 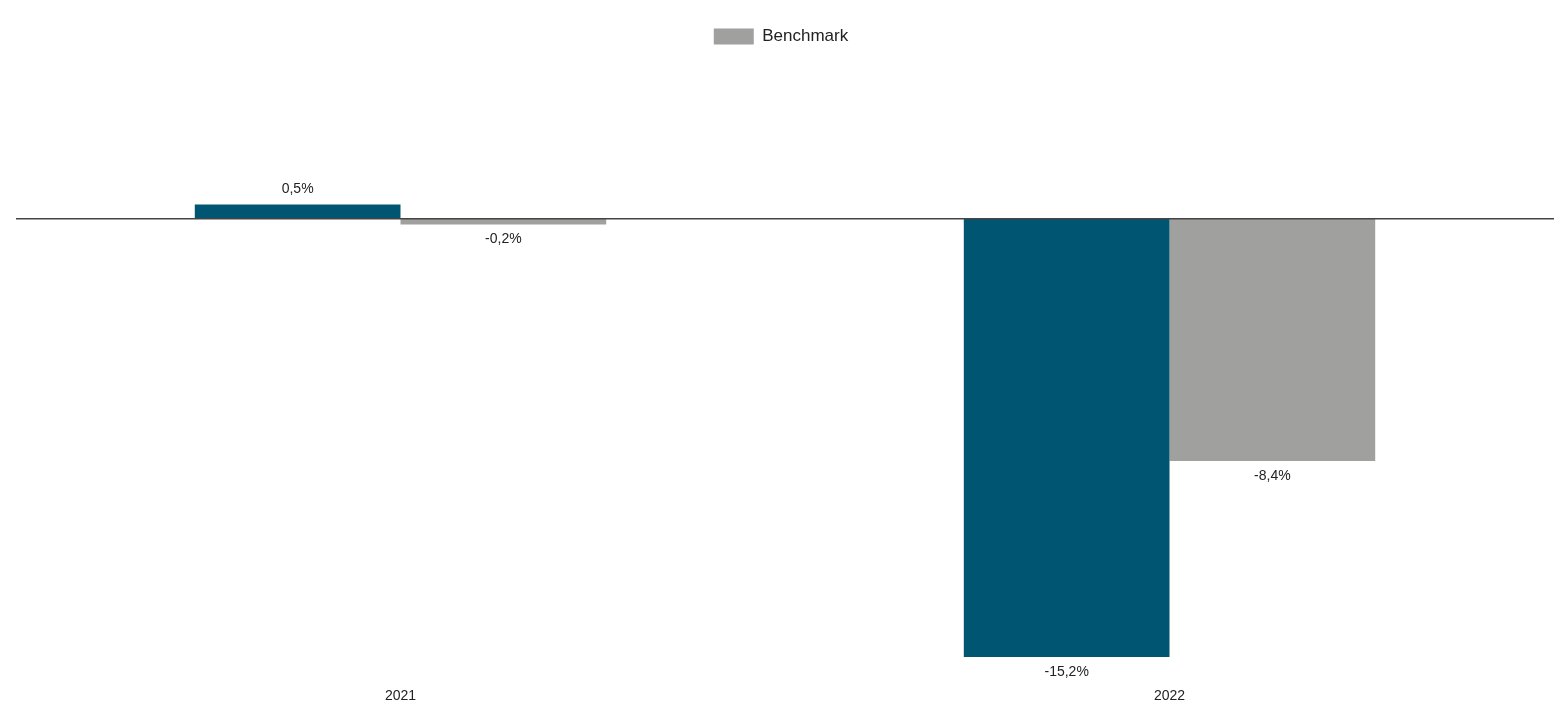 I want to click on data-label: 0,5%, so click(x=297, y=188).